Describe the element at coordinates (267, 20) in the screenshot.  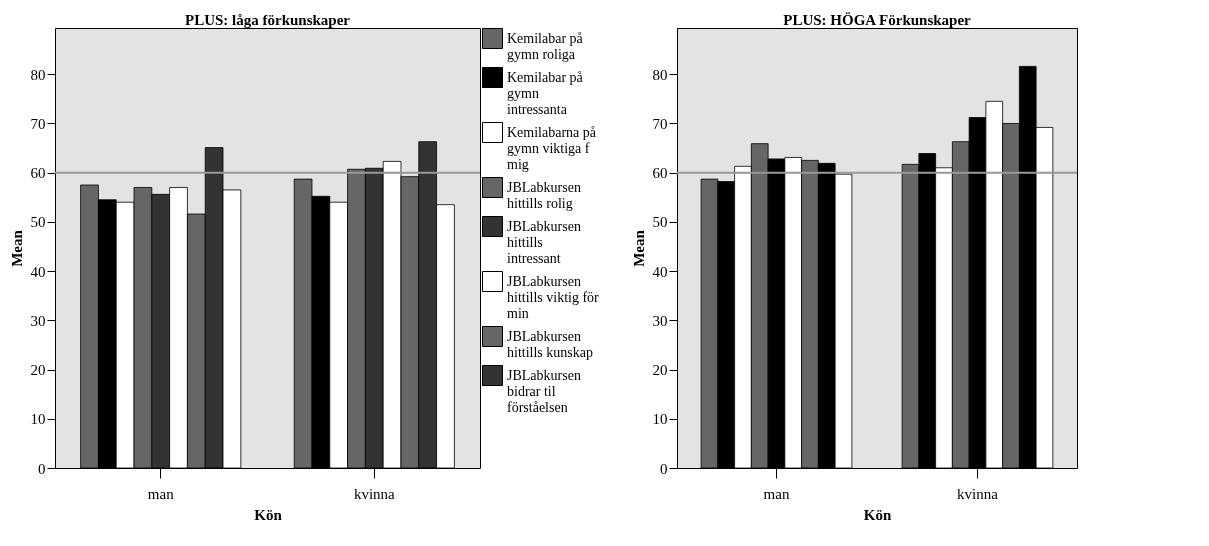
I see `chart-title: PLUS: låga förkunskaper` at that location.